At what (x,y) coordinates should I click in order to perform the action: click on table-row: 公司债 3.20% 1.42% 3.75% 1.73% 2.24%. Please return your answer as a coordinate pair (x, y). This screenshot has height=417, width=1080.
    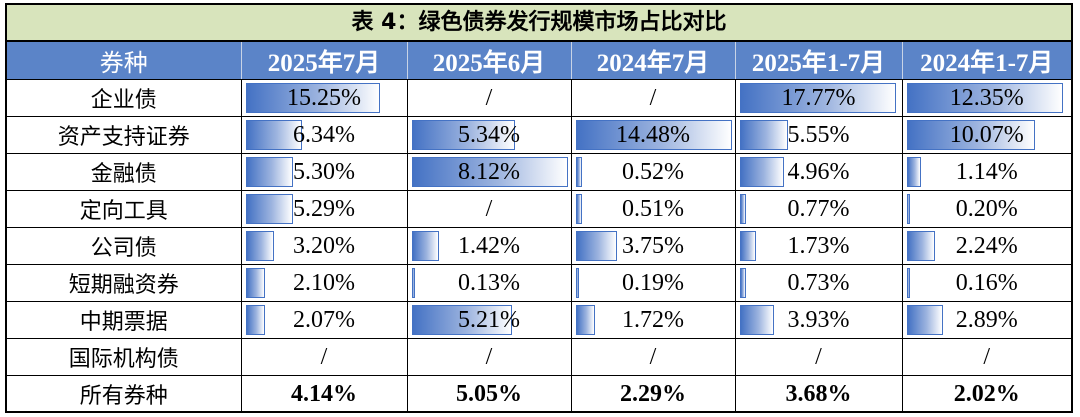
    Looking at the image, I should click on (539, 246).